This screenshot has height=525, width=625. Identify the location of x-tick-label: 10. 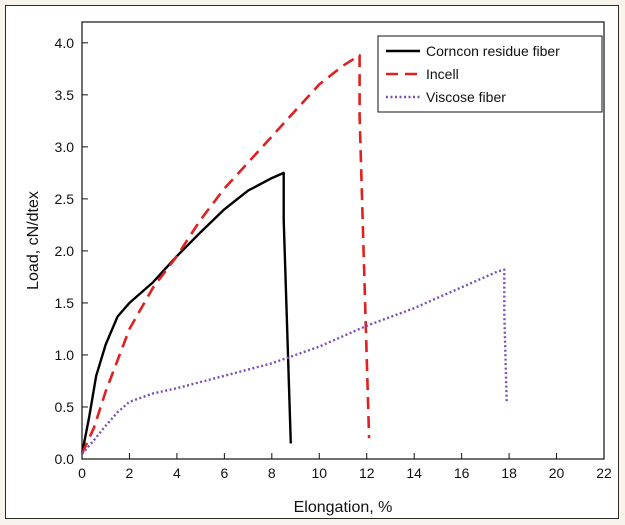
(319, 473).